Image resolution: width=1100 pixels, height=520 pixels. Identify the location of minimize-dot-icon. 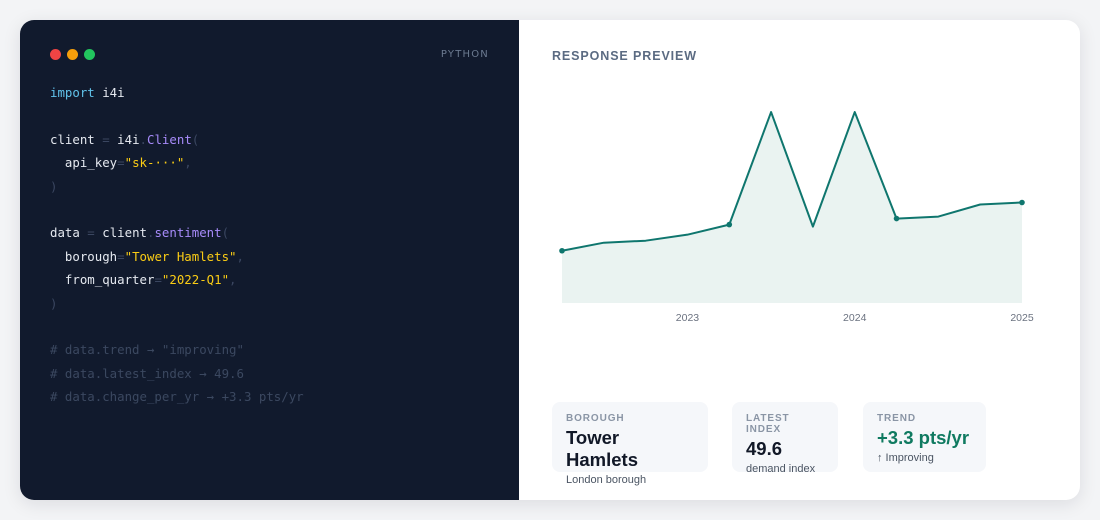
(72, 54).